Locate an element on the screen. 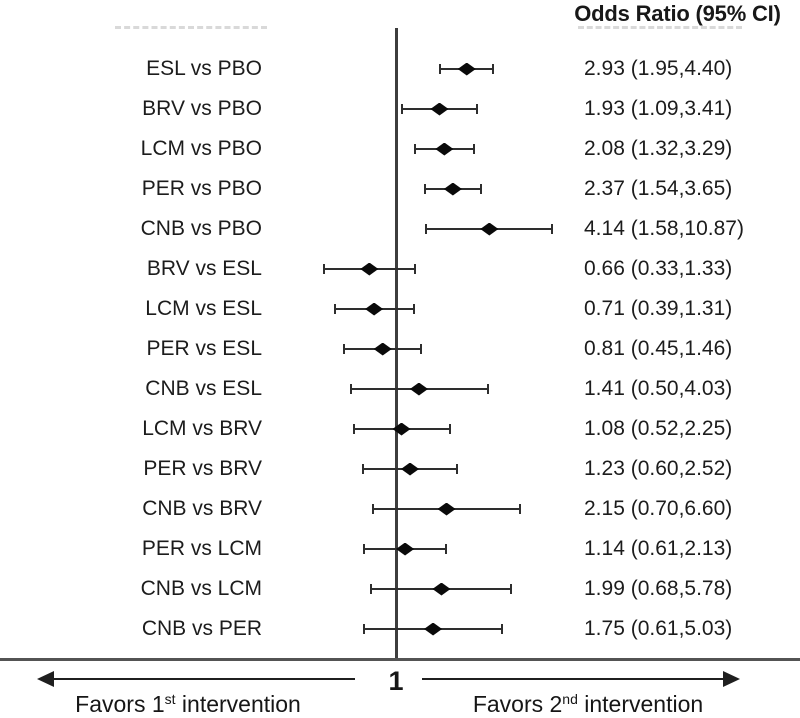  right-arrowhead-icon is located at coordinates (731, 679).